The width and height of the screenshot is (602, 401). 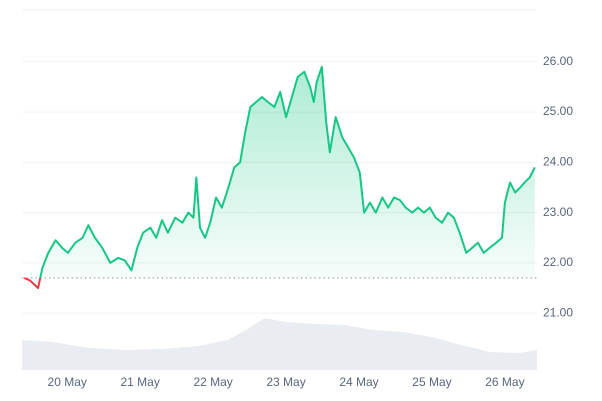 What do you see at coordinates (558, 111) in the screenshot?
I see `y-tick-label: 25.00` at bounding box center [558, 111].